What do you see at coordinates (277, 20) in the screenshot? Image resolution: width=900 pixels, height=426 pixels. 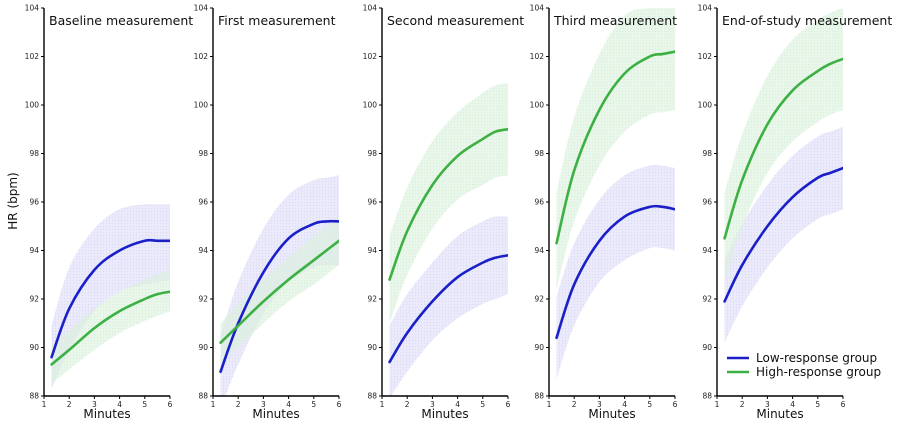 I see `panel-title: First measurement` at bounding box center [277, 20].